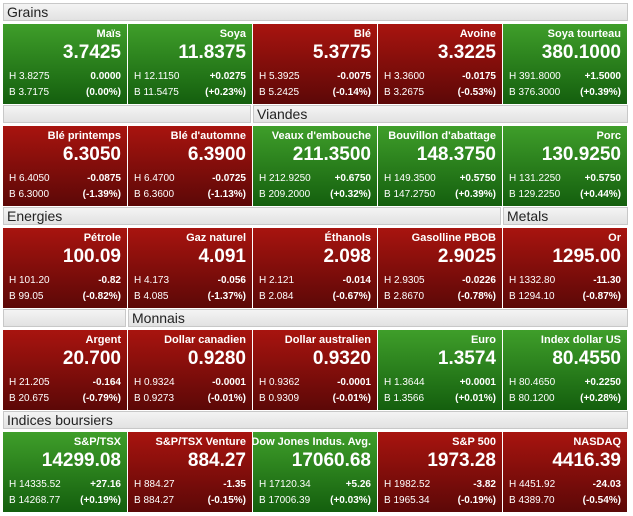  I want to click on low-line: B 3.7175 (0.00%), so click(65, 92).